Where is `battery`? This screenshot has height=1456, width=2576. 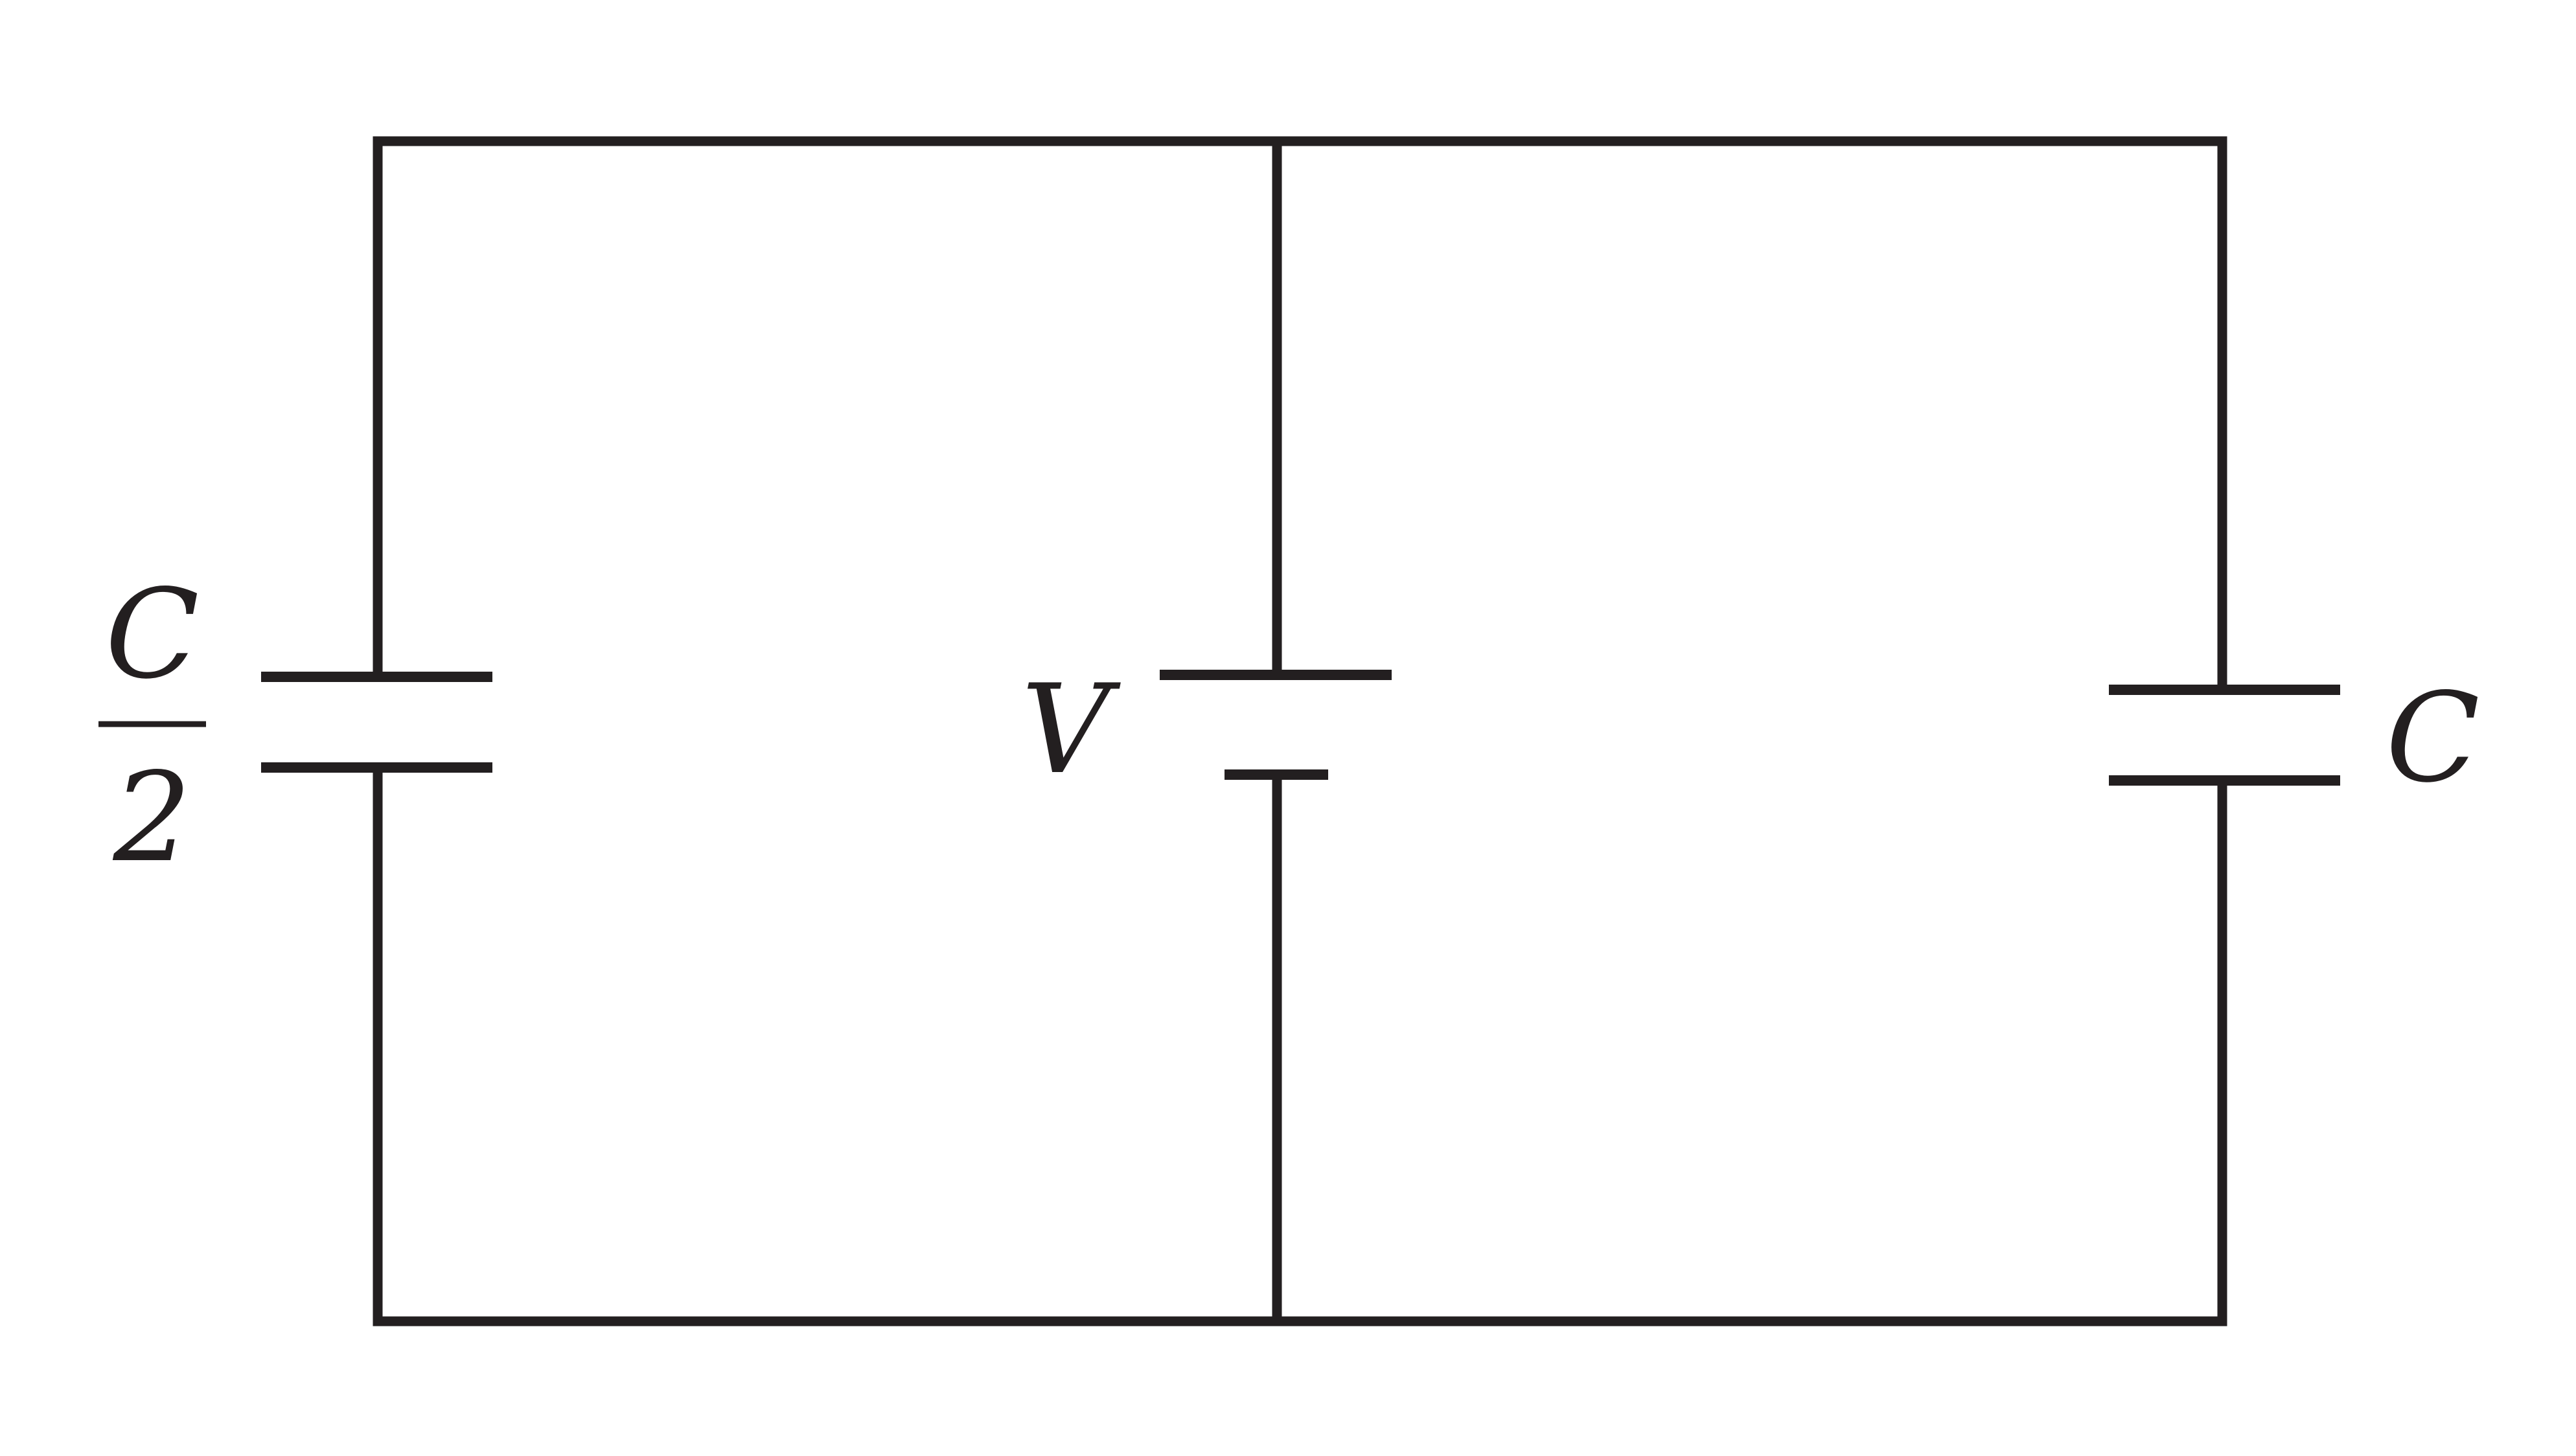 battery is located at coordinates (1276, 725).